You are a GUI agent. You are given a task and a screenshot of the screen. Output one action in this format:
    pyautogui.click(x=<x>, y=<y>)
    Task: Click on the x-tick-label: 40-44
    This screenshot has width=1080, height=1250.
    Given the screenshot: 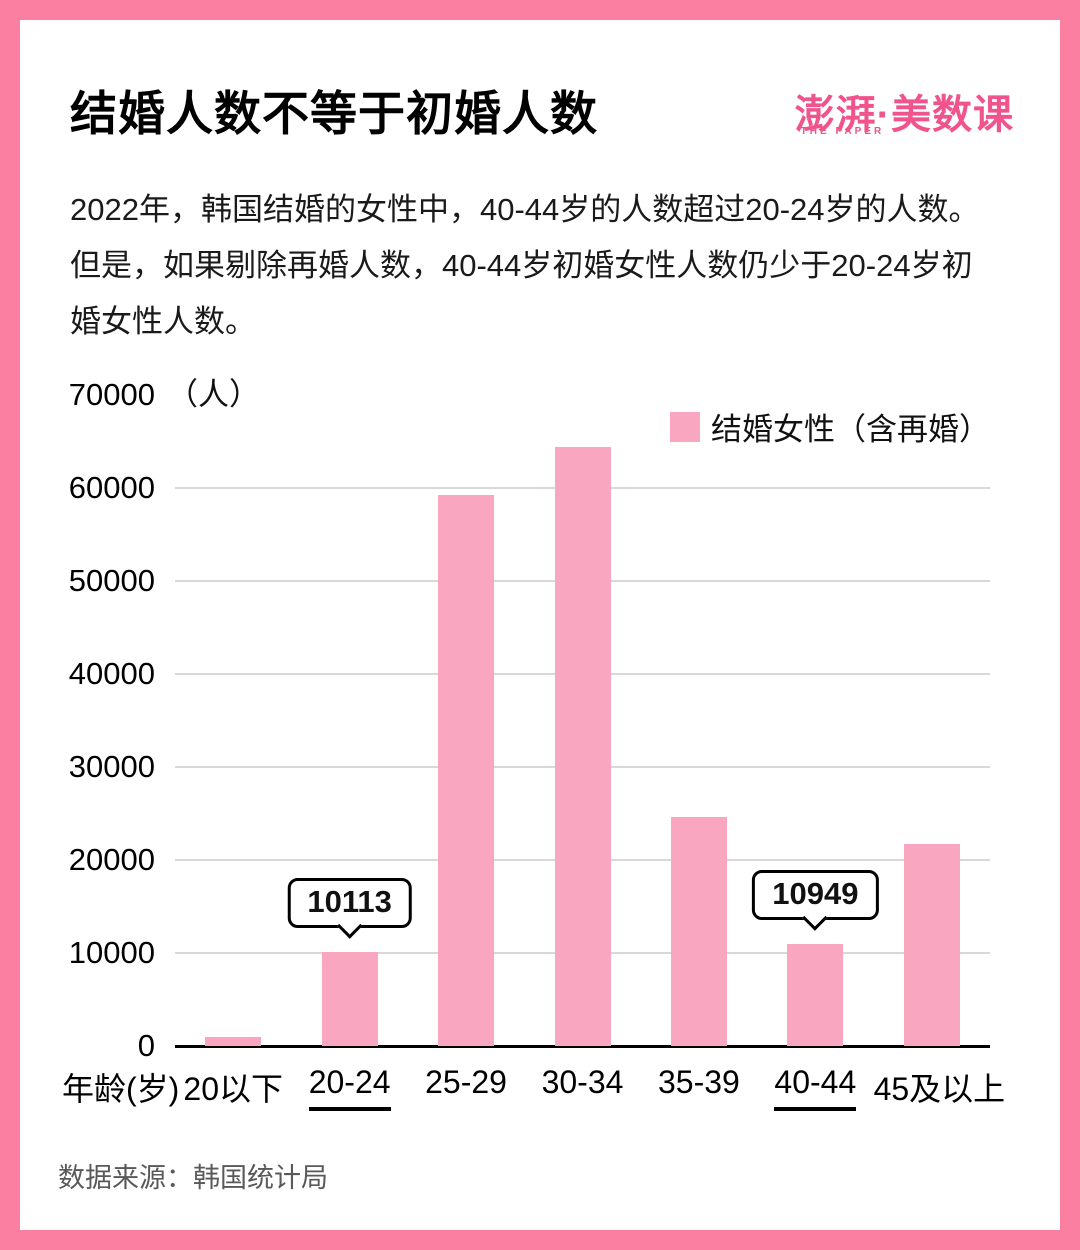 What is the action you would take?
    pyautogui.click(x=815, y=1087)
    